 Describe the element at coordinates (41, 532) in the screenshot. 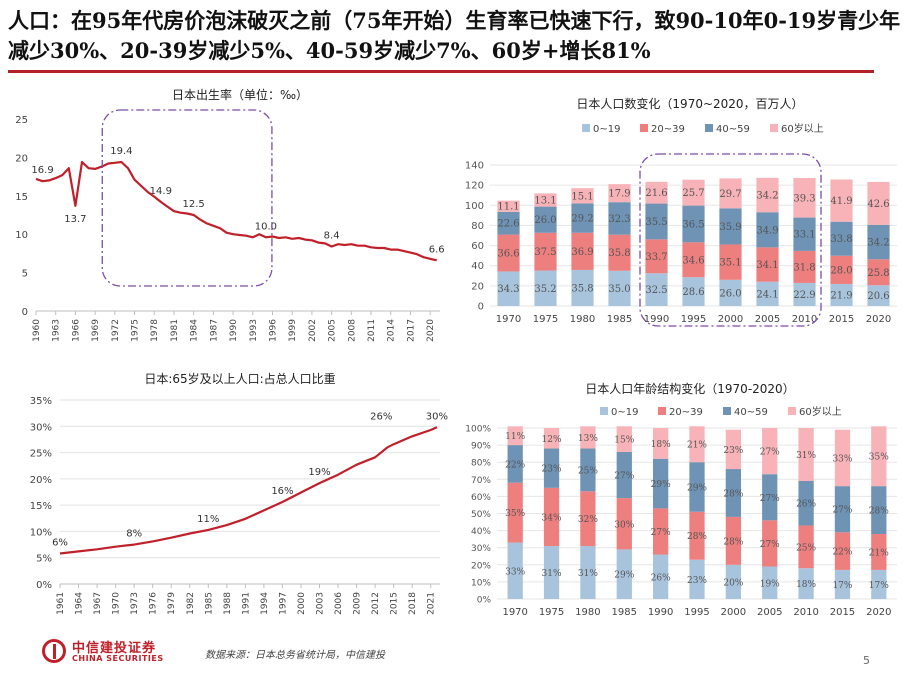

I see `y-tick-label: 10%` at that location.